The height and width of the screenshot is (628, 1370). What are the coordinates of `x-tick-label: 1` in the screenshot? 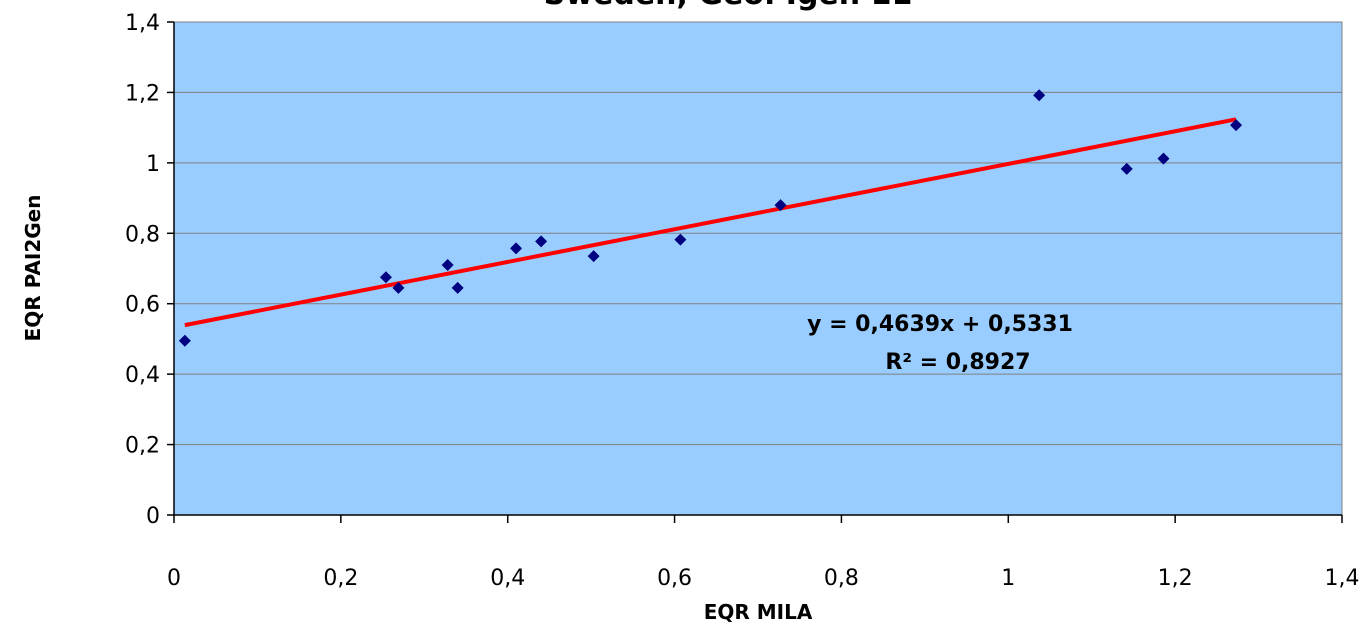 It's located at (1008, 578).